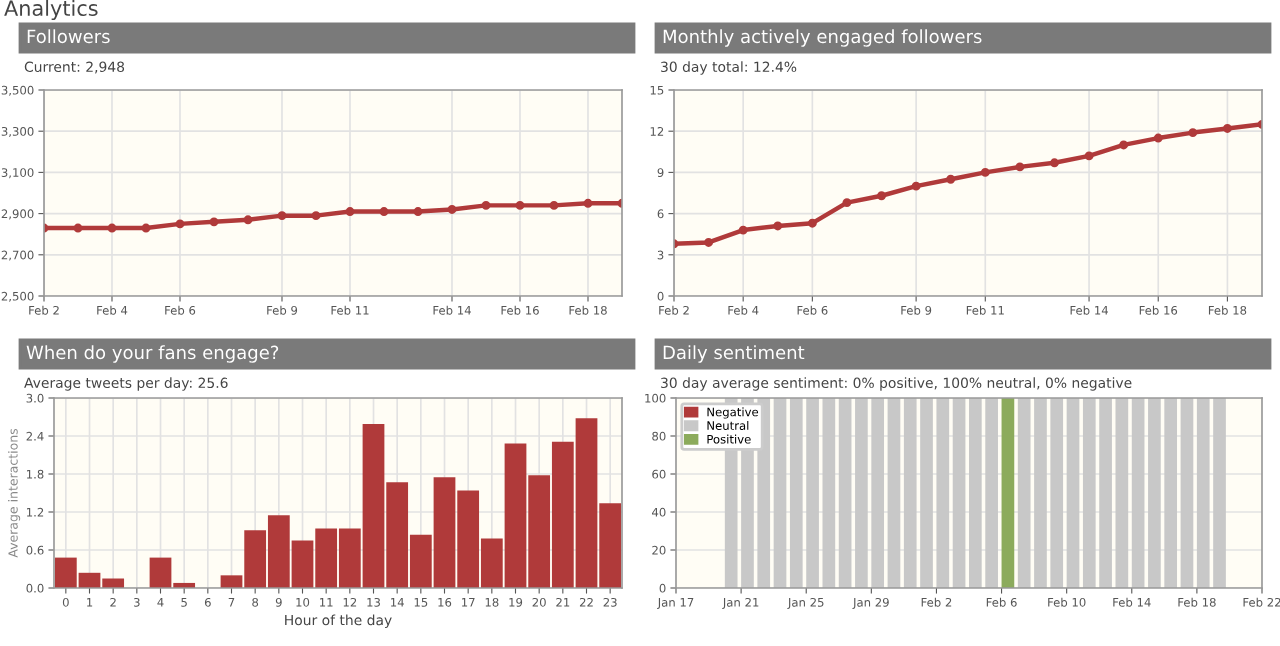  I want to click on chart-title: Followers, so click(68, 36).